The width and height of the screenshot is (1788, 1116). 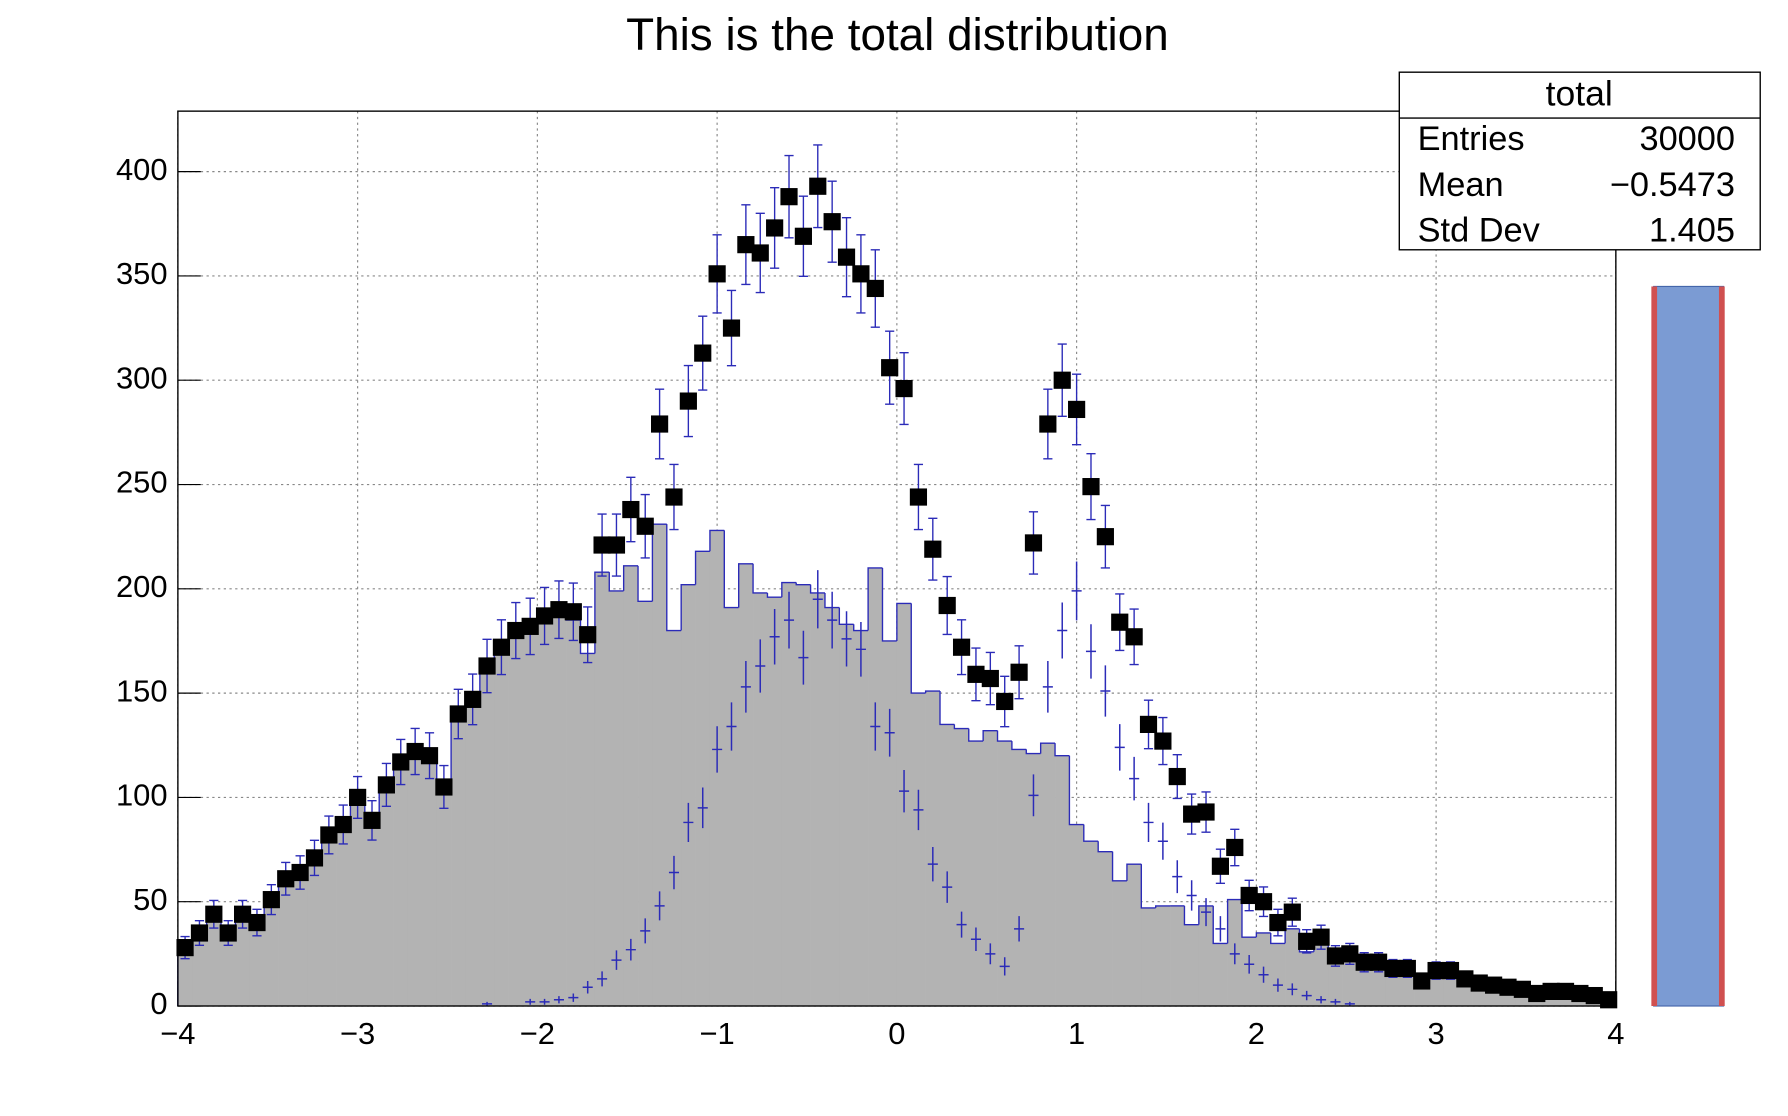 What do you see at coordinates (142, 169) in the screenshot?
I see `y-tick-label: 400` at bounding box center [142, 169].